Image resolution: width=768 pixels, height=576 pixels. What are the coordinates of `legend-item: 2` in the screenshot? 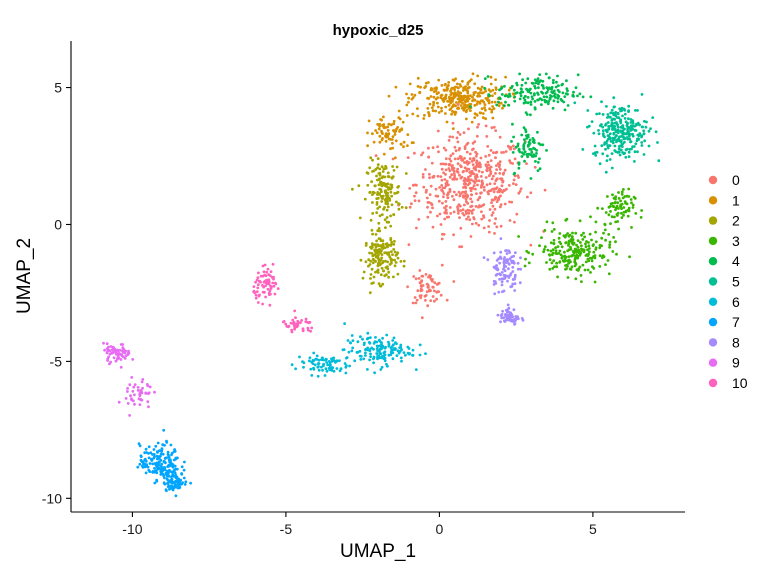 It's located at (724, 221).